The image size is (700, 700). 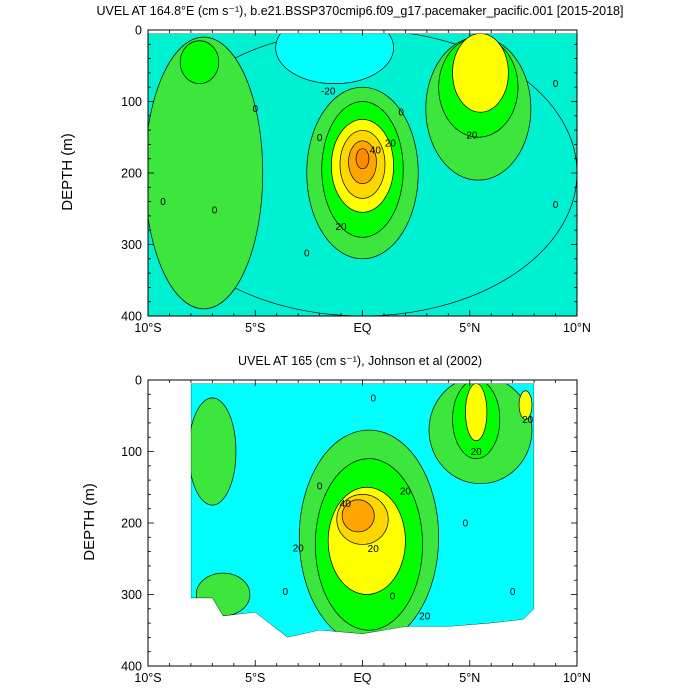 I want to click on bottom-panel-contour-label-10: 0, so click(x=393, y=596).